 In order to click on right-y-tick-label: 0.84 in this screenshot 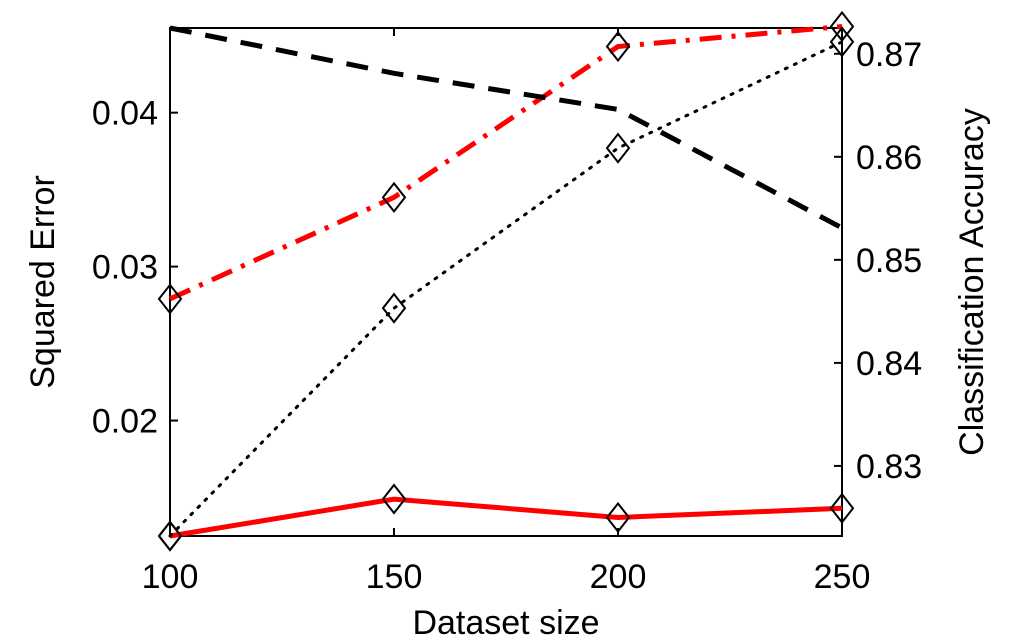, I will do `click(889, 364)`.